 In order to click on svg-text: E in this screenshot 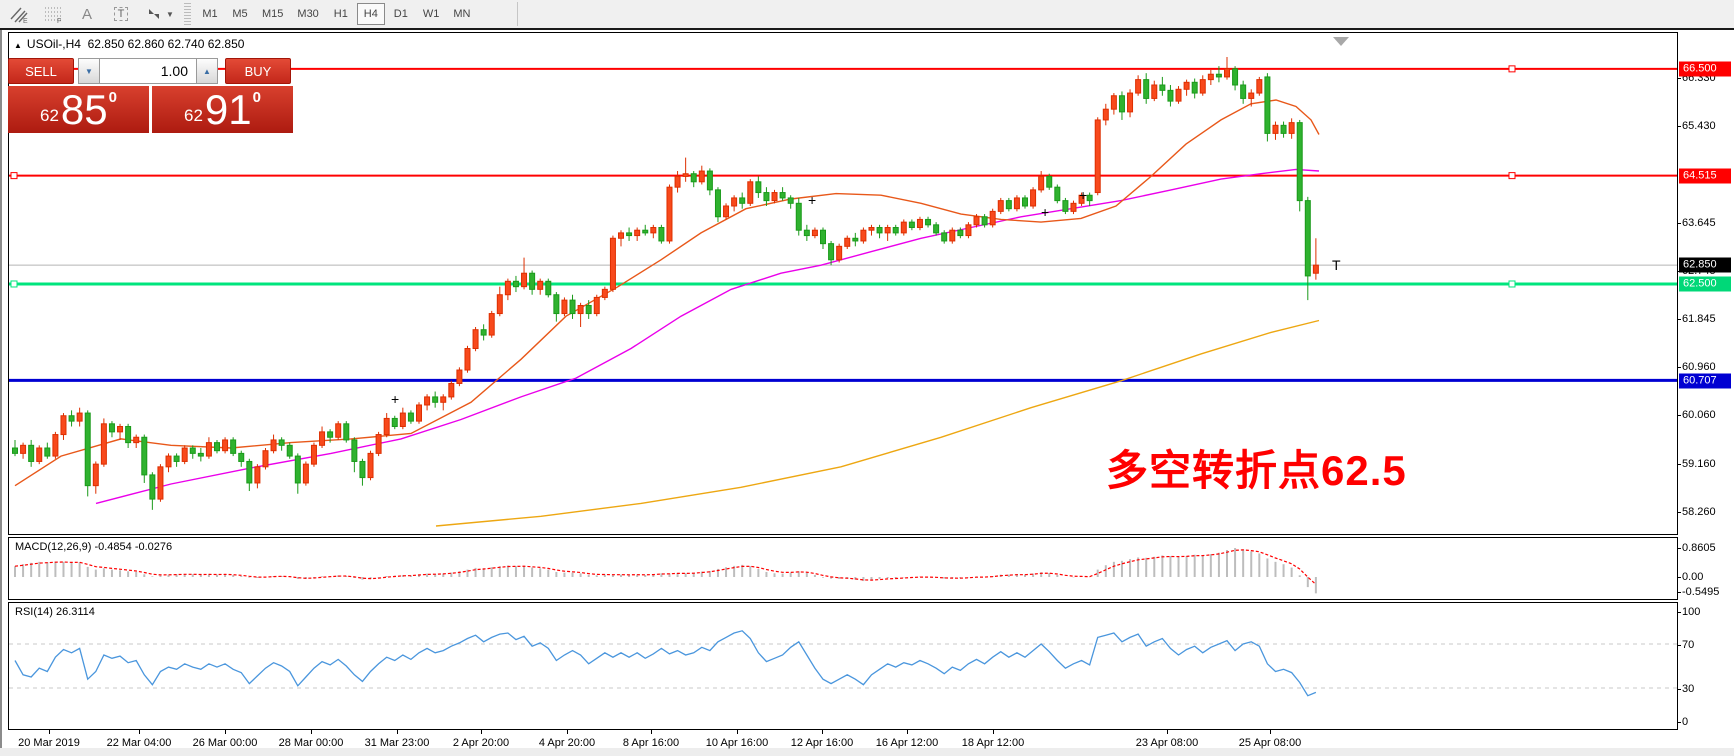, I will do `click(25, 21)`.